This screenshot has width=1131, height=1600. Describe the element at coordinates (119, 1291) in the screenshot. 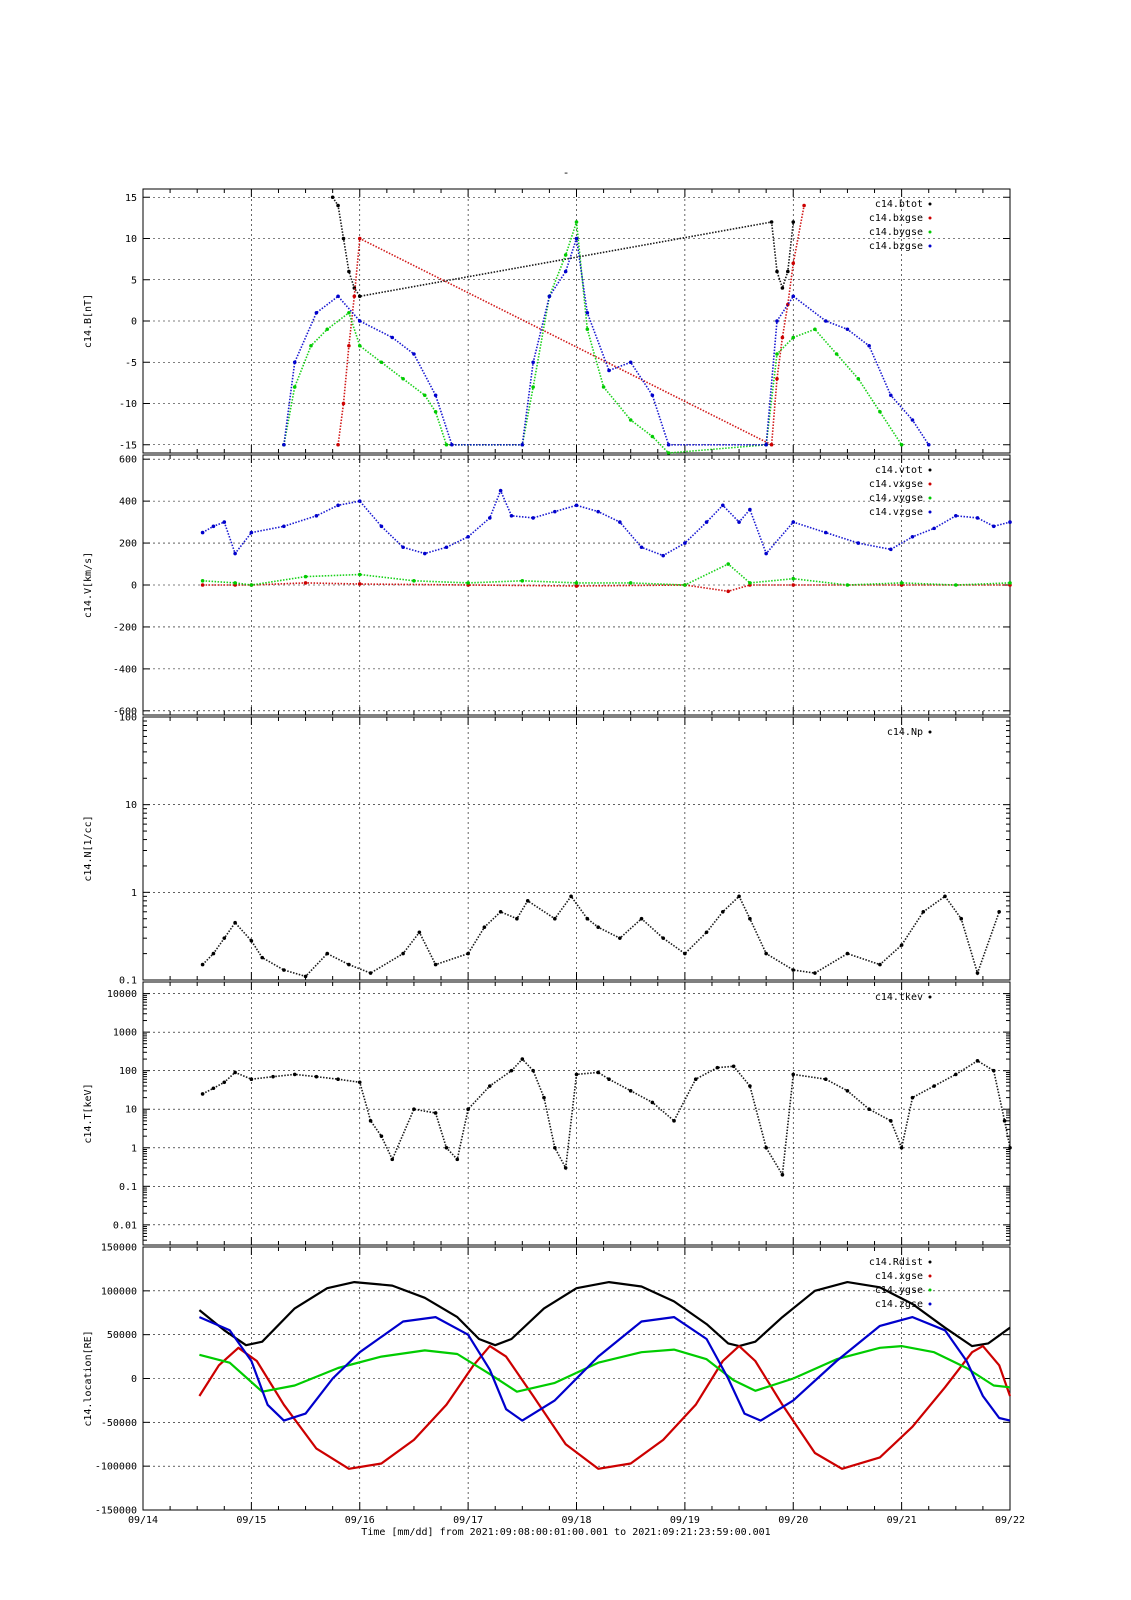

I see `y-tick-label-location: 100000` at that location.